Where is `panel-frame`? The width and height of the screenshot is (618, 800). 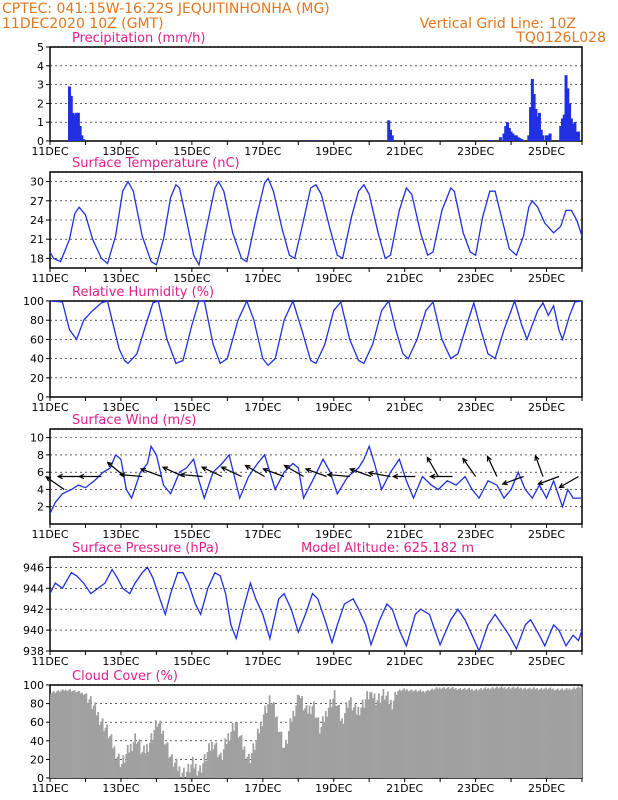 panel-frame is located at coordinates (316, 604).